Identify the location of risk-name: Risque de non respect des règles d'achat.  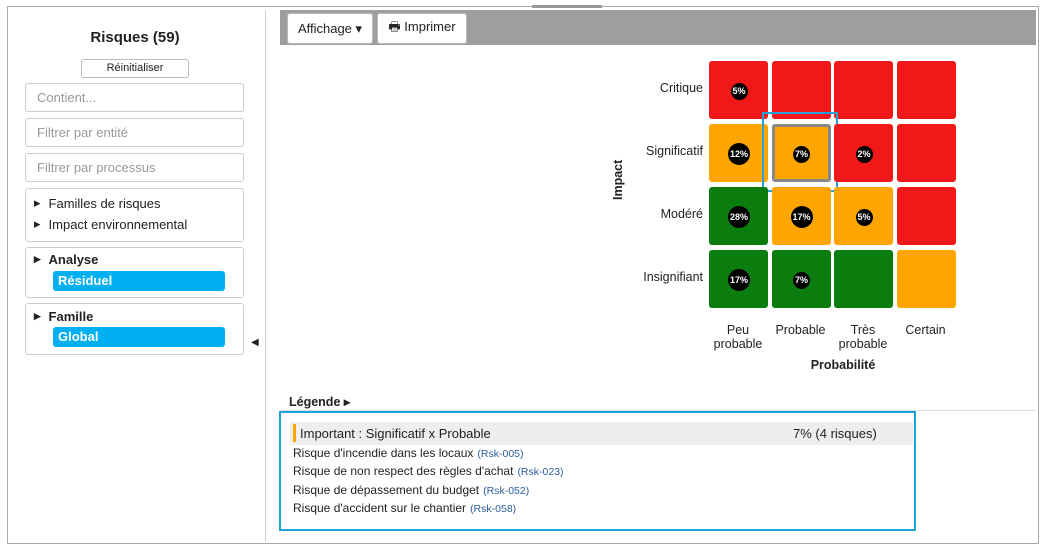
(403, 471).